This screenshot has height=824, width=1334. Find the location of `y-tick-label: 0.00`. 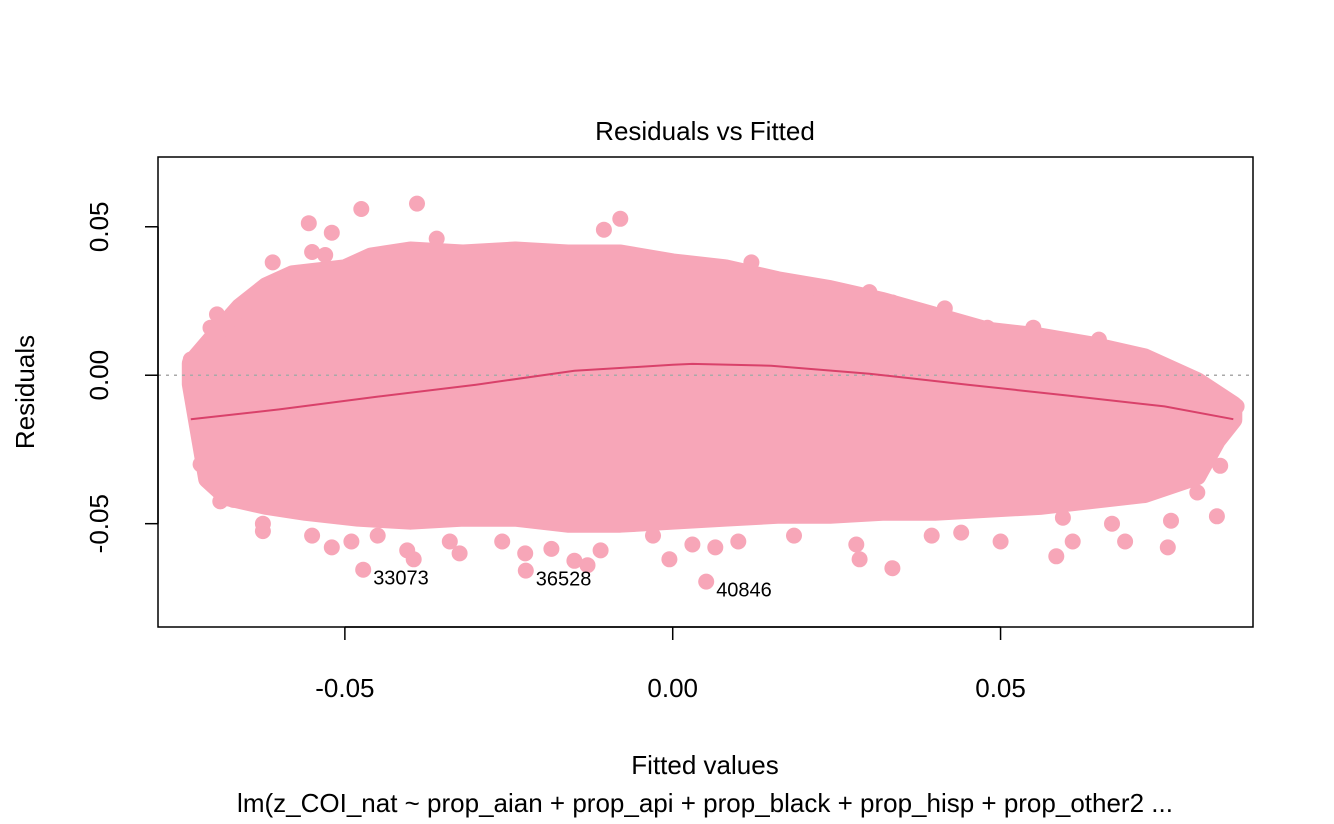

y-tick-label: 0.00 is located at coordinates (99, 375).